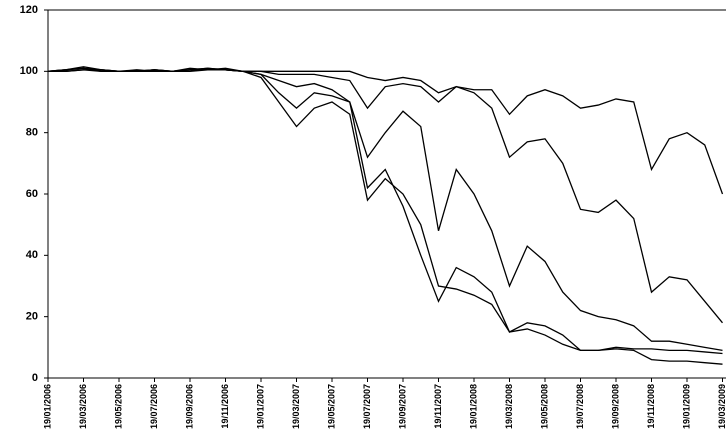 Image resolution: width=726 pixels, height=438 pixels. Describe the element at coordinates (721, 406) in the screenshot. I see `x-tick-label: 19/03/2009` at that location.